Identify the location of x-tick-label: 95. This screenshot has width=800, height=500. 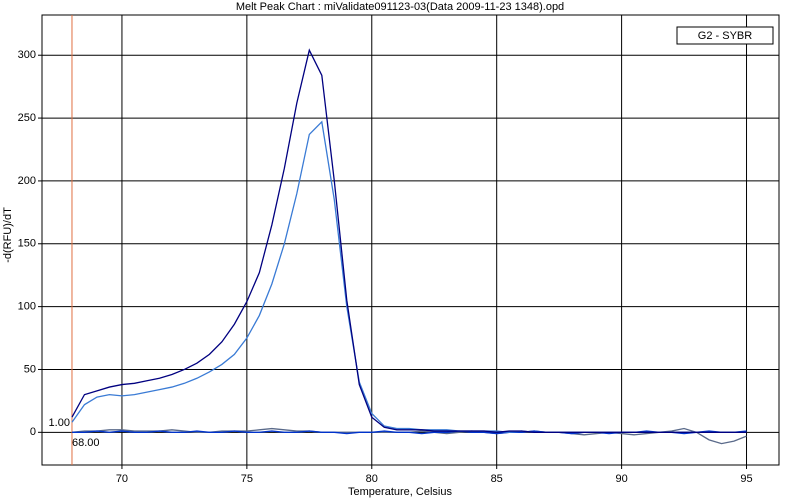
(746, 479).